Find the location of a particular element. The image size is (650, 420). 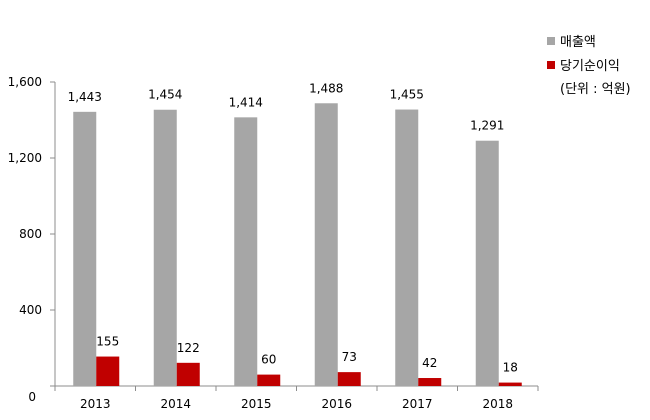

data-label-net-income: 155 is located at coordinates (107, 342).